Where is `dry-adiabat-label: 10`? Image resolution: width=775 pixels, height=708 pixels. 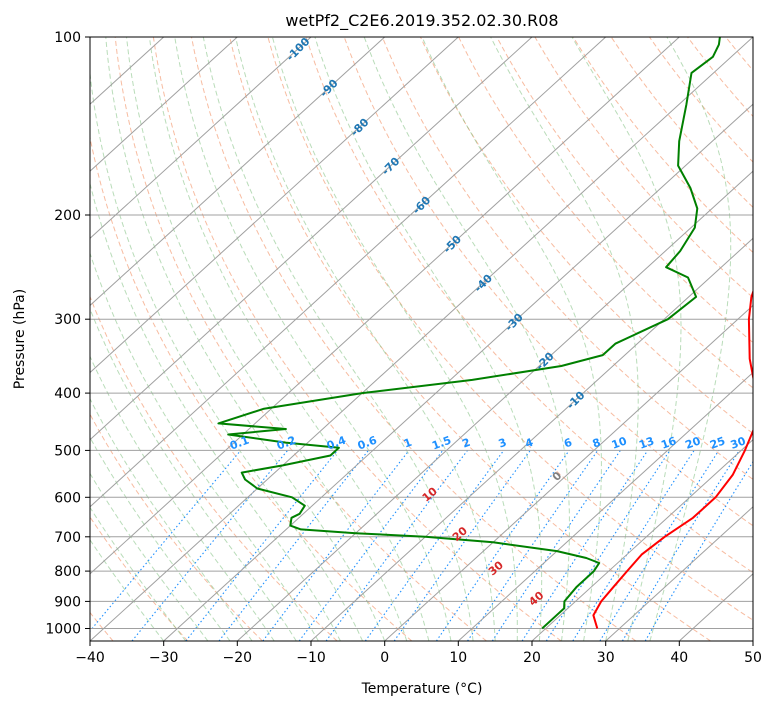 dry-adiabat-label: 10 is located at coordinates (430, 494).